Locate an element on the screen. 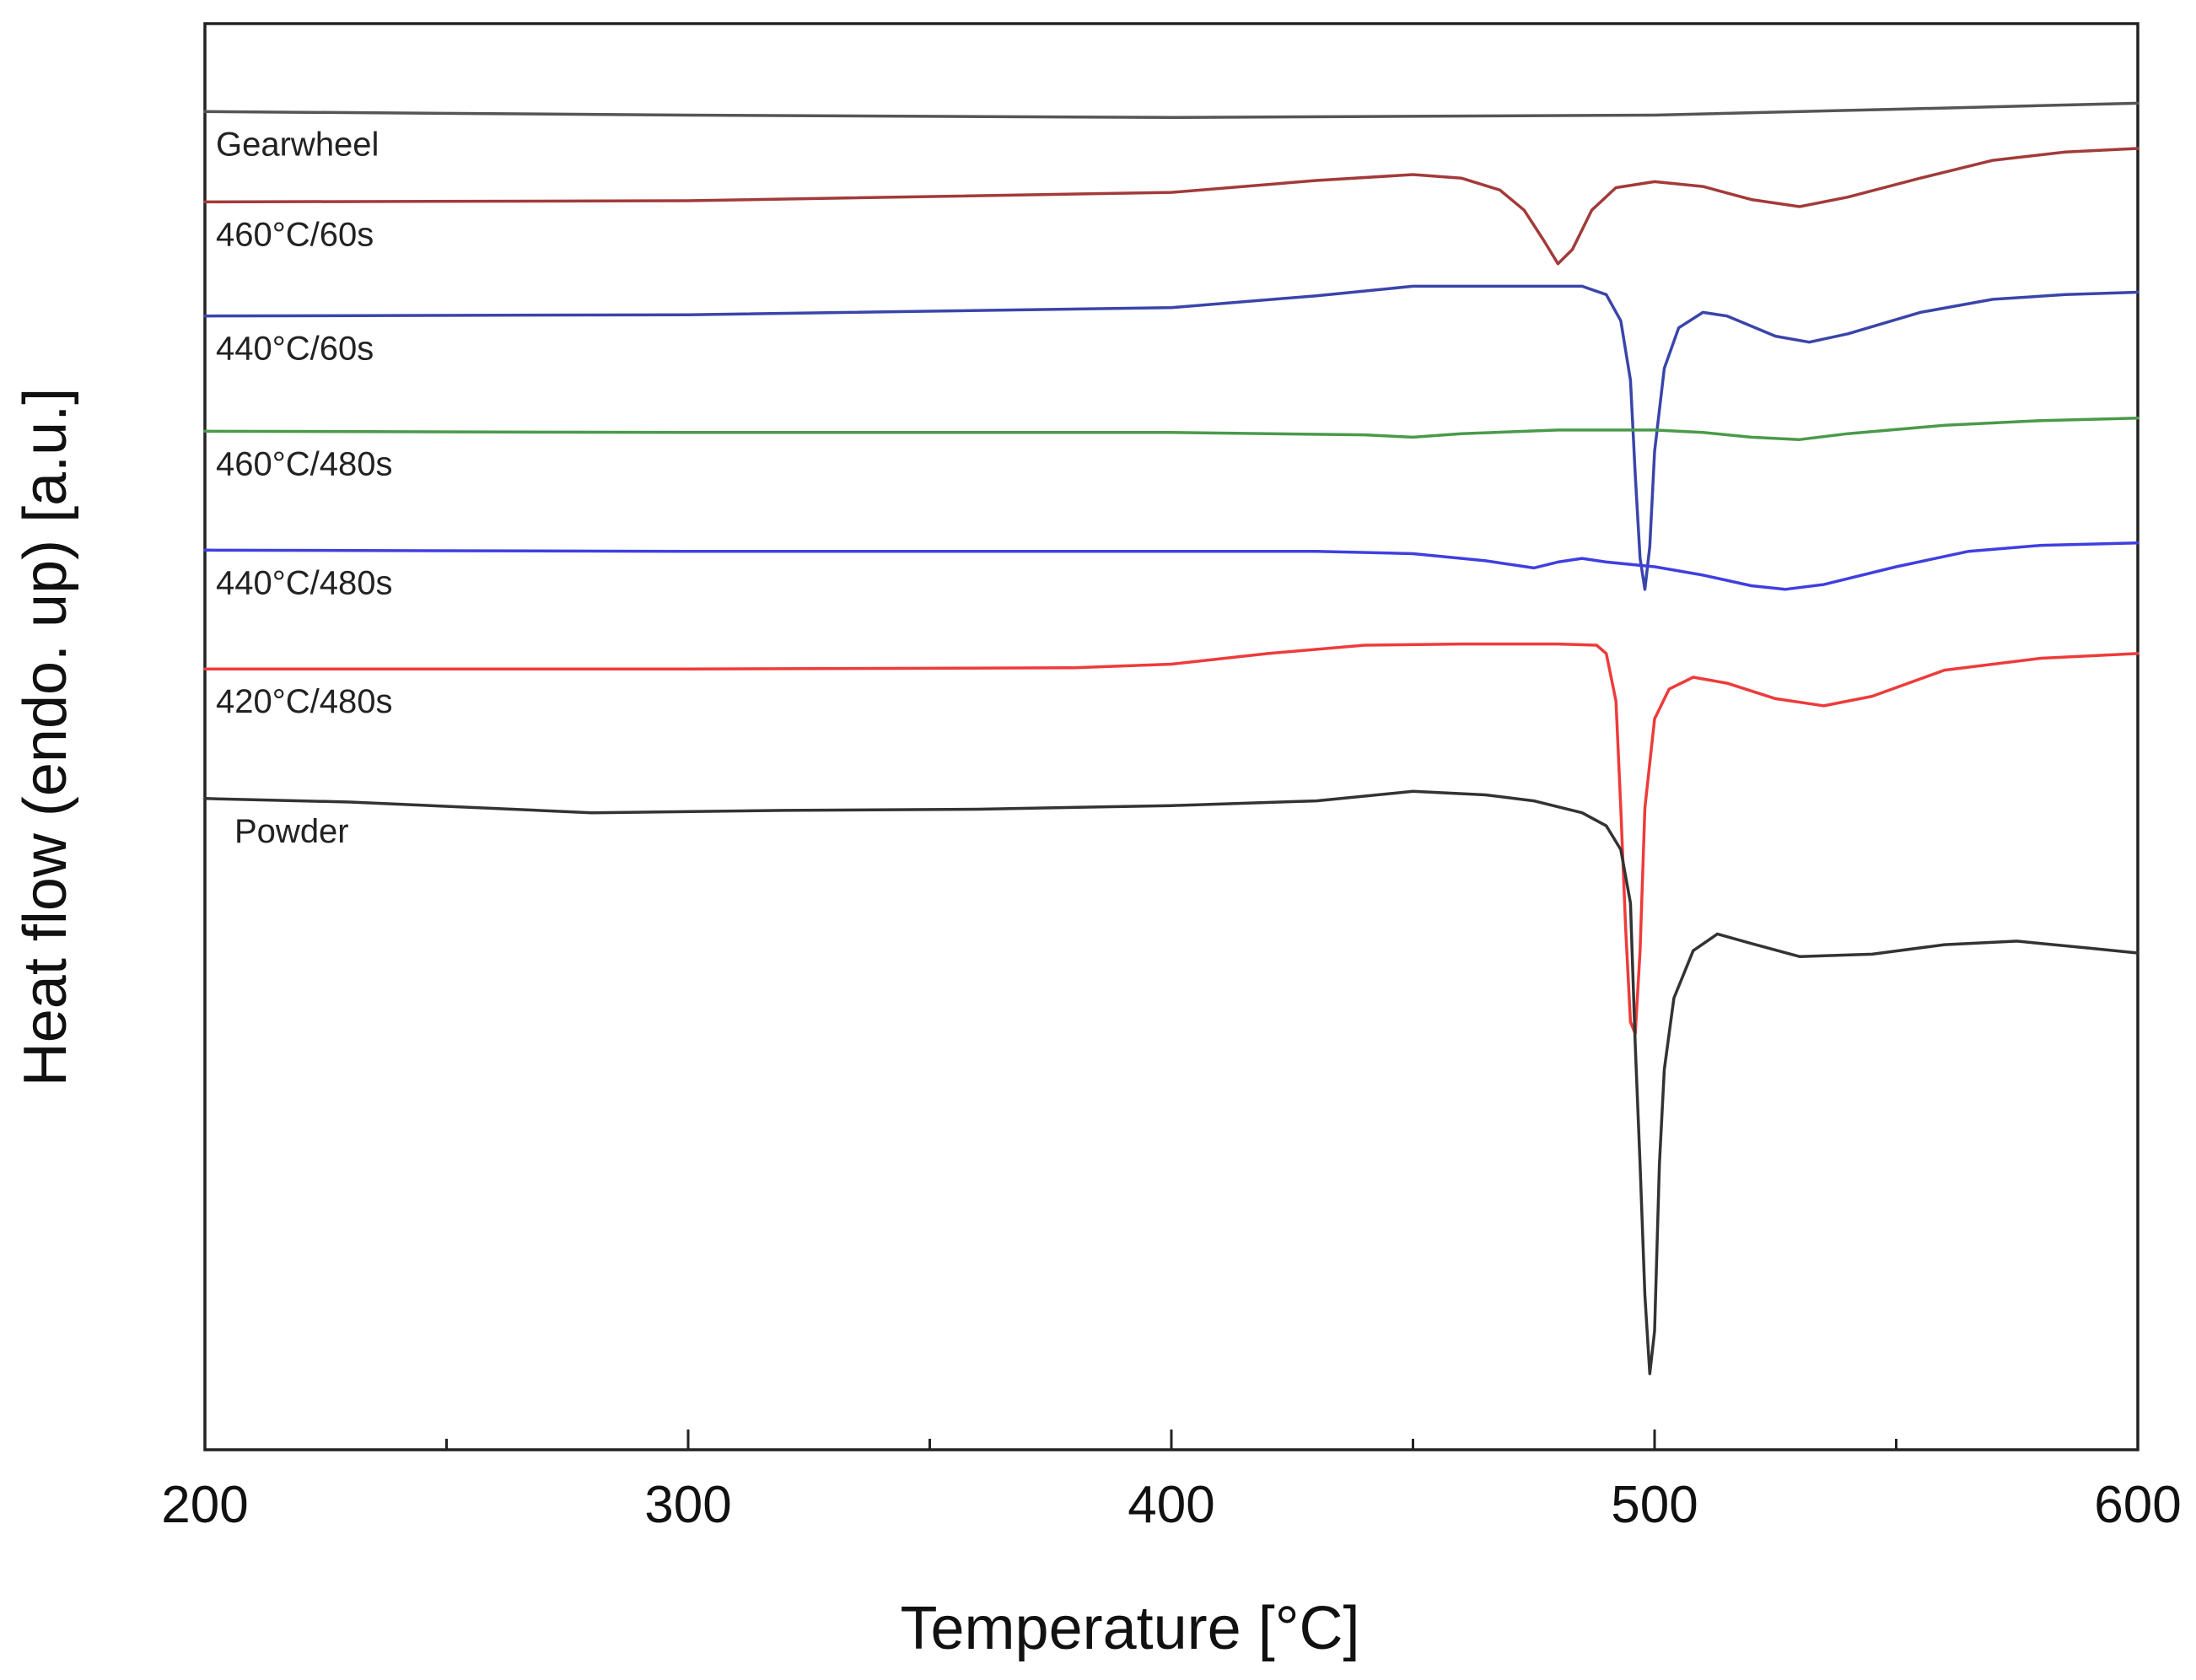 The image size is (2196, 1680). x-tick-label: 600 is located at coordinates (2137, 1505).